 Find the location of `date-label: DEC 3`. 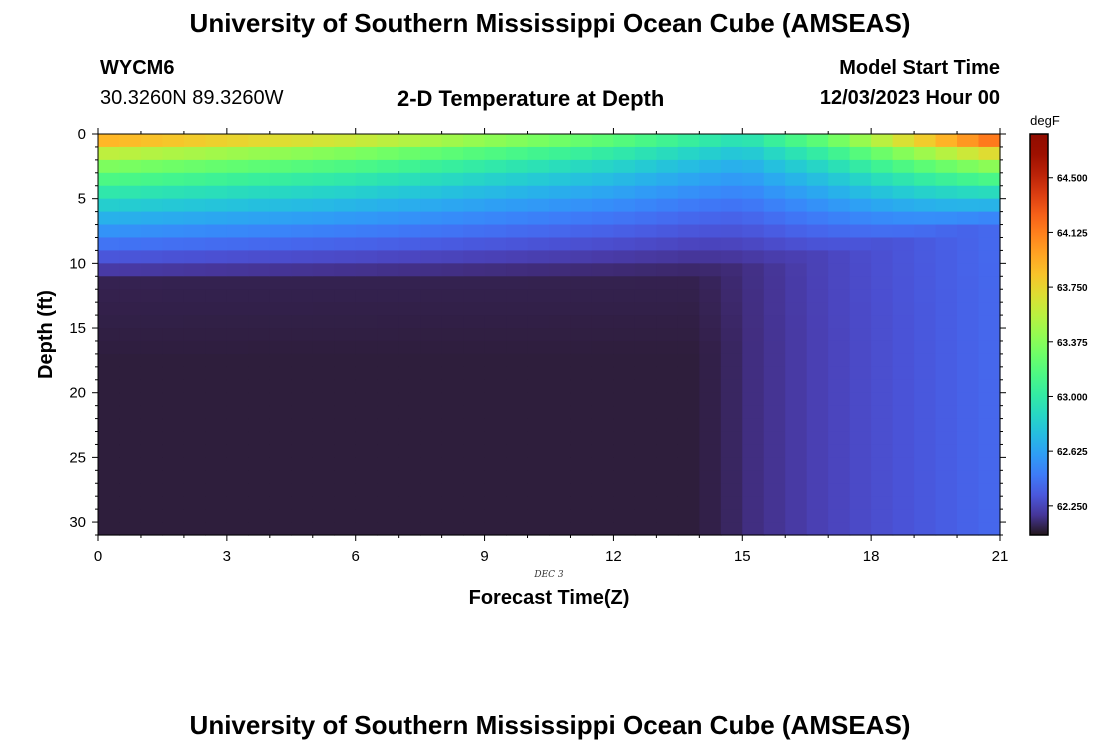

date-label: DEC 3 is located at coordinates (548, 575).